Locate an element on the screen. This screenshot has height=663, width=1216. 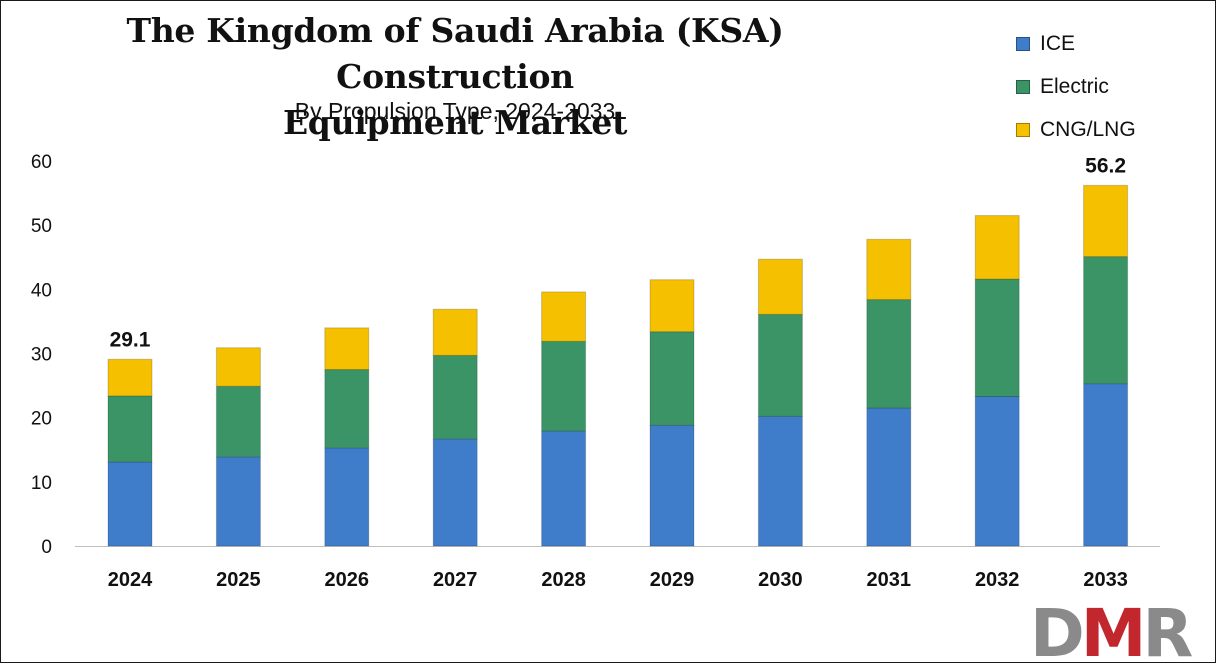
x-tick-label: 2029 is located at coordinates (672, 580).